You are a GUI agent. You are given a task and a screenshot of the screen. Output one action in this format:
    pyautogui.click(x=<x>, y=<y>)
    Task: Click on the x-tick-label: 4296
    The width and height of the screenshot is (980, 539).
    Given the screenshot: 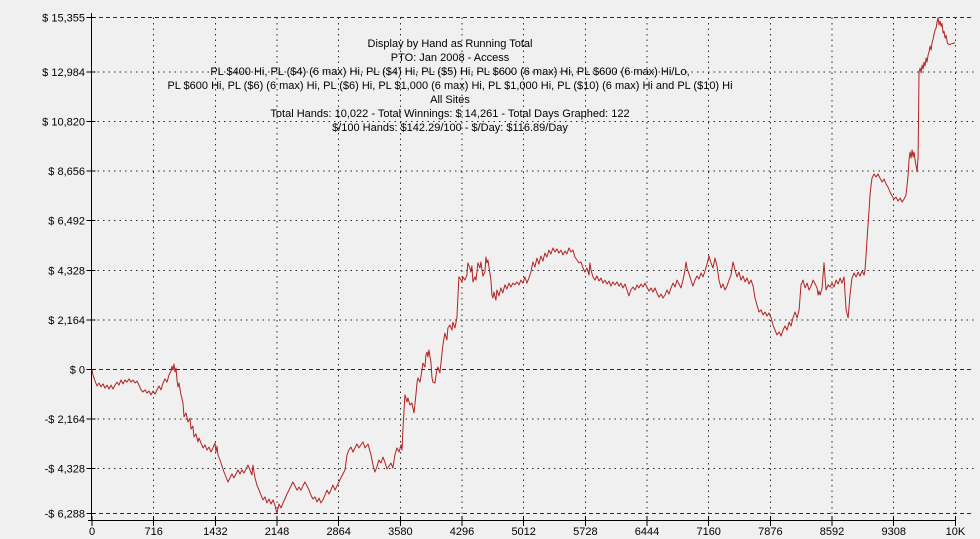 What is the action you would take?
    pyautogui.click(x=462, y=532)
    